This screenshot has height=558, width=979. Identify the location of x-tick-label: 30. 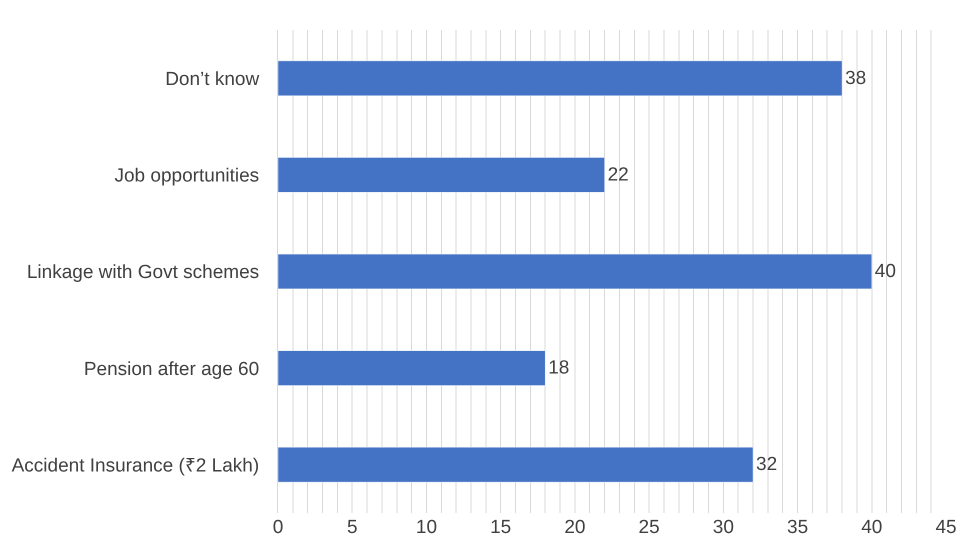
(723, 527).